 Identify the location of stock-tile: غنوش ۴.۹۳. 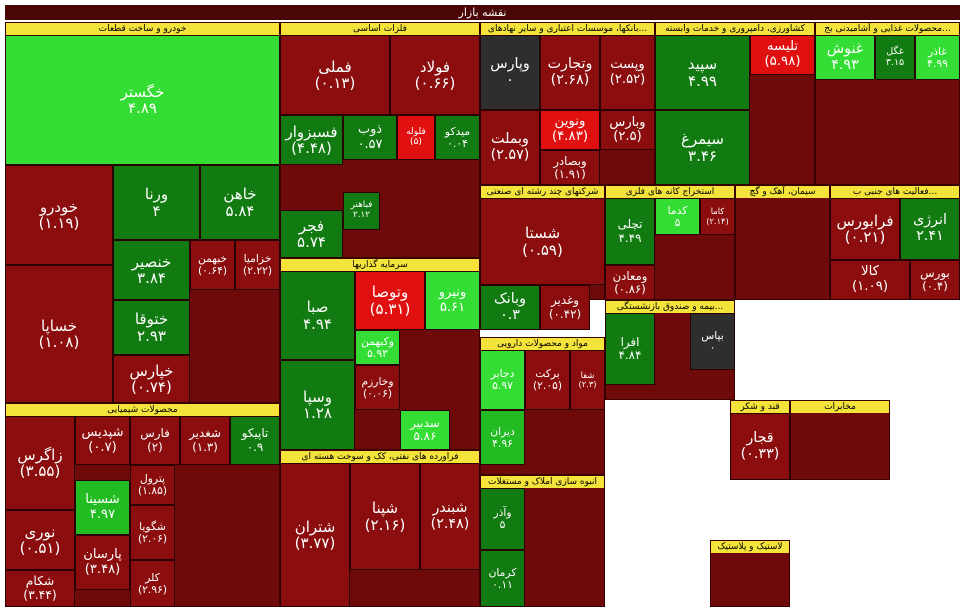
(845, 57).